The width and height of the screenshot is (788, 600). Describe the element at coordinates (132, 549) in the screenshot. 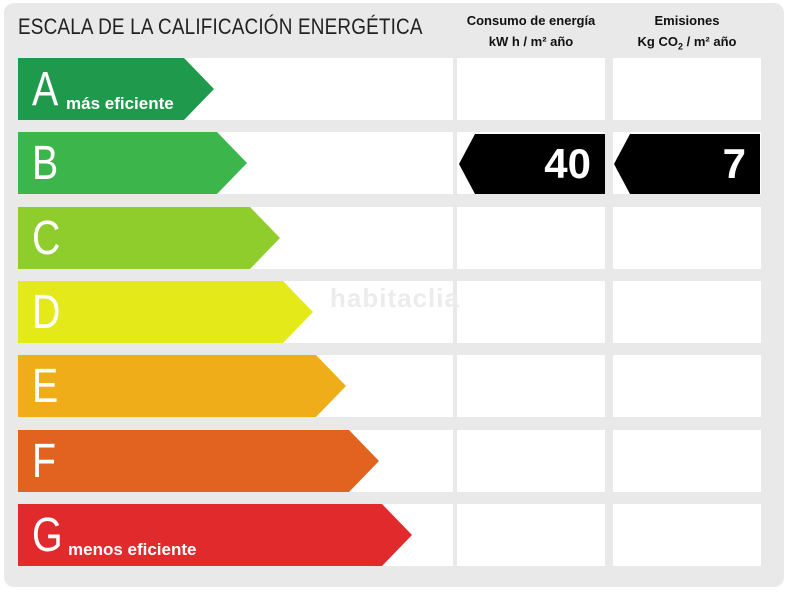

I see `rating-caption: menos eficiente` at that location.